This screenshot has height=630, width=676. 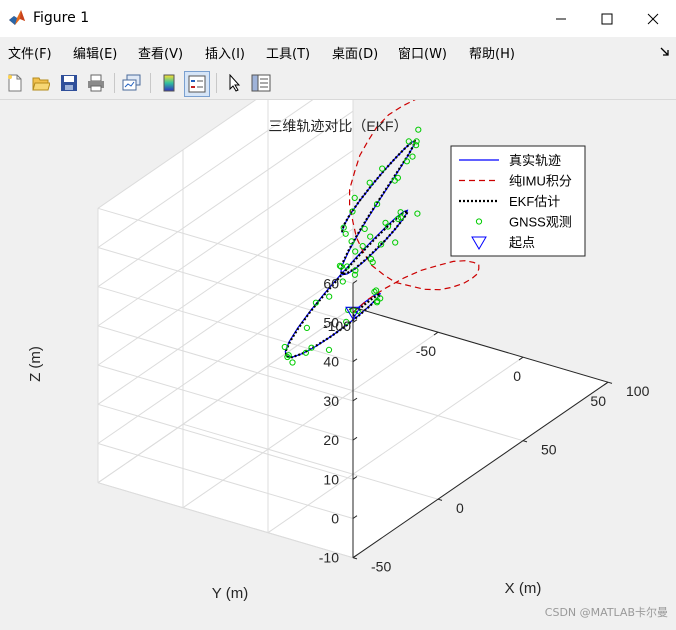 I want to click on new-figure-button, so click(x=15, y=83).